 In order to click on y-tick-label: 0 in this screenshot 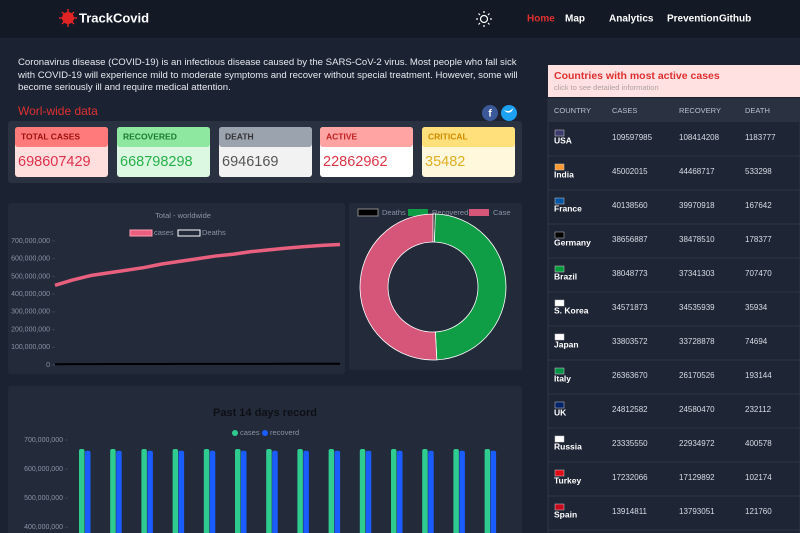, I will do `click(48, 365)`.